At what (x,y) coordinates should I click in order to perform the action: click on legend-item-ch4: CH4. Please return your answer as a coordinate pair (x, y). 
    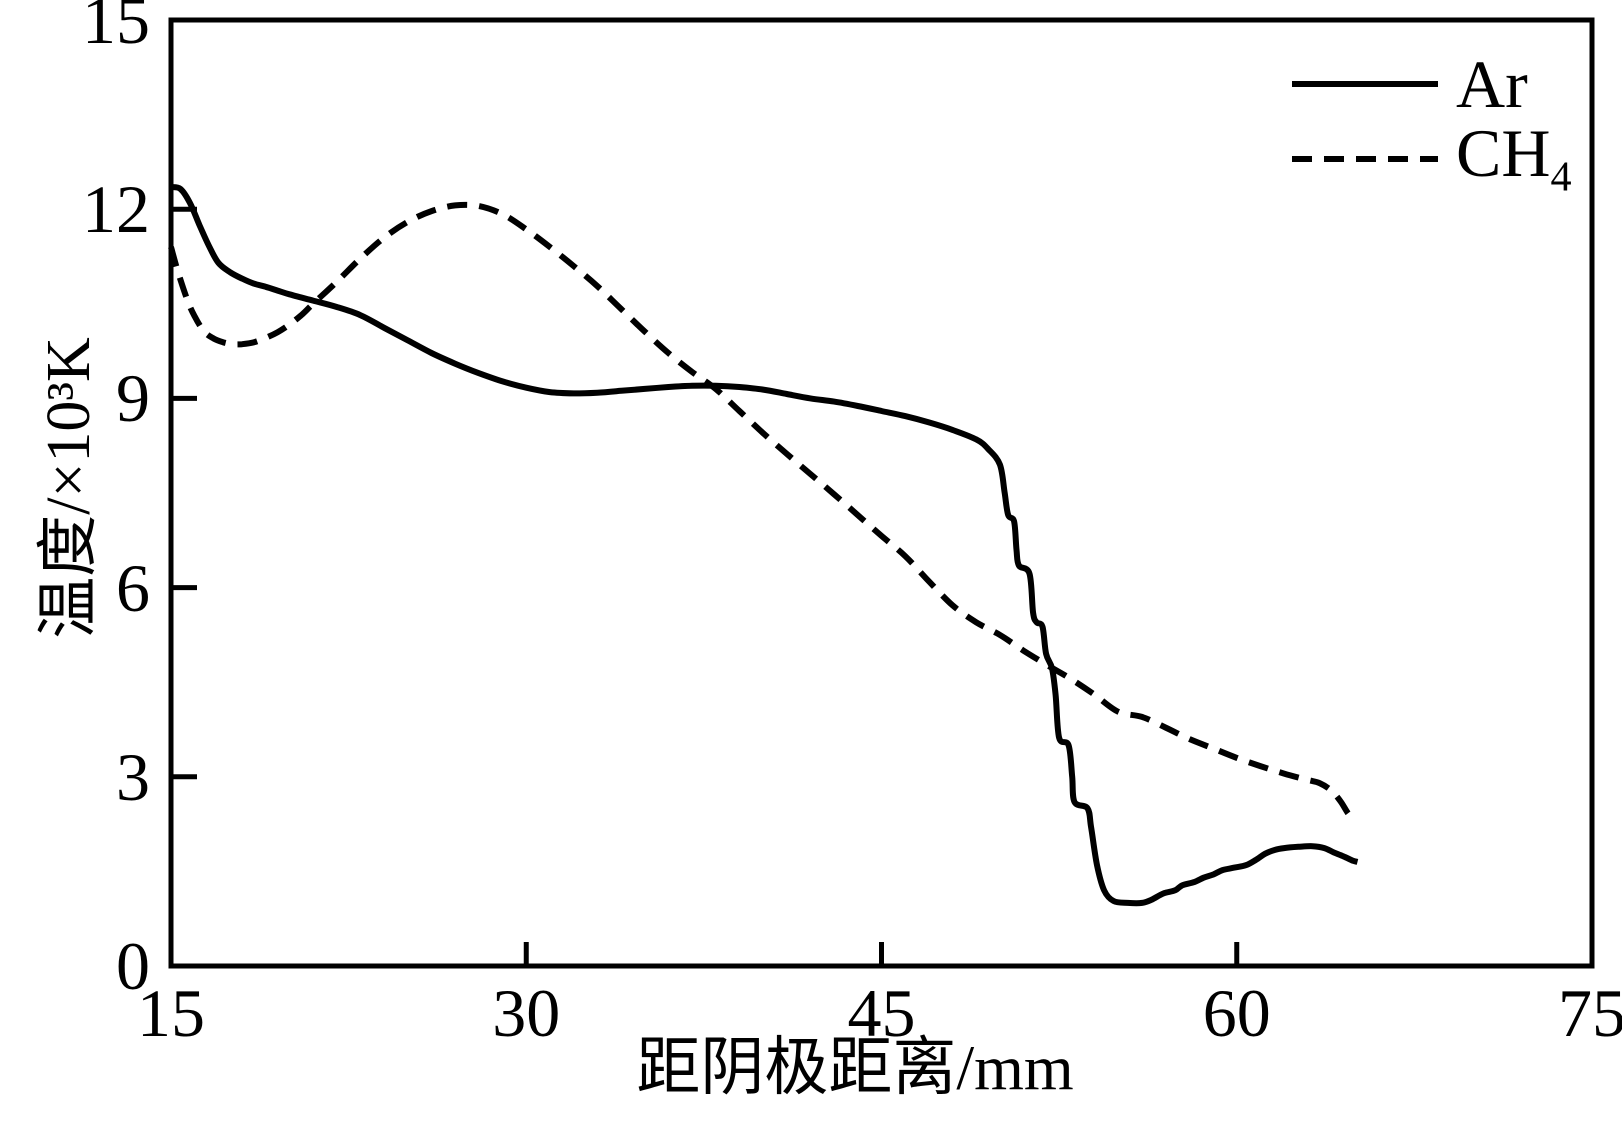
    Looking at the image, I should click on (1432, 157).